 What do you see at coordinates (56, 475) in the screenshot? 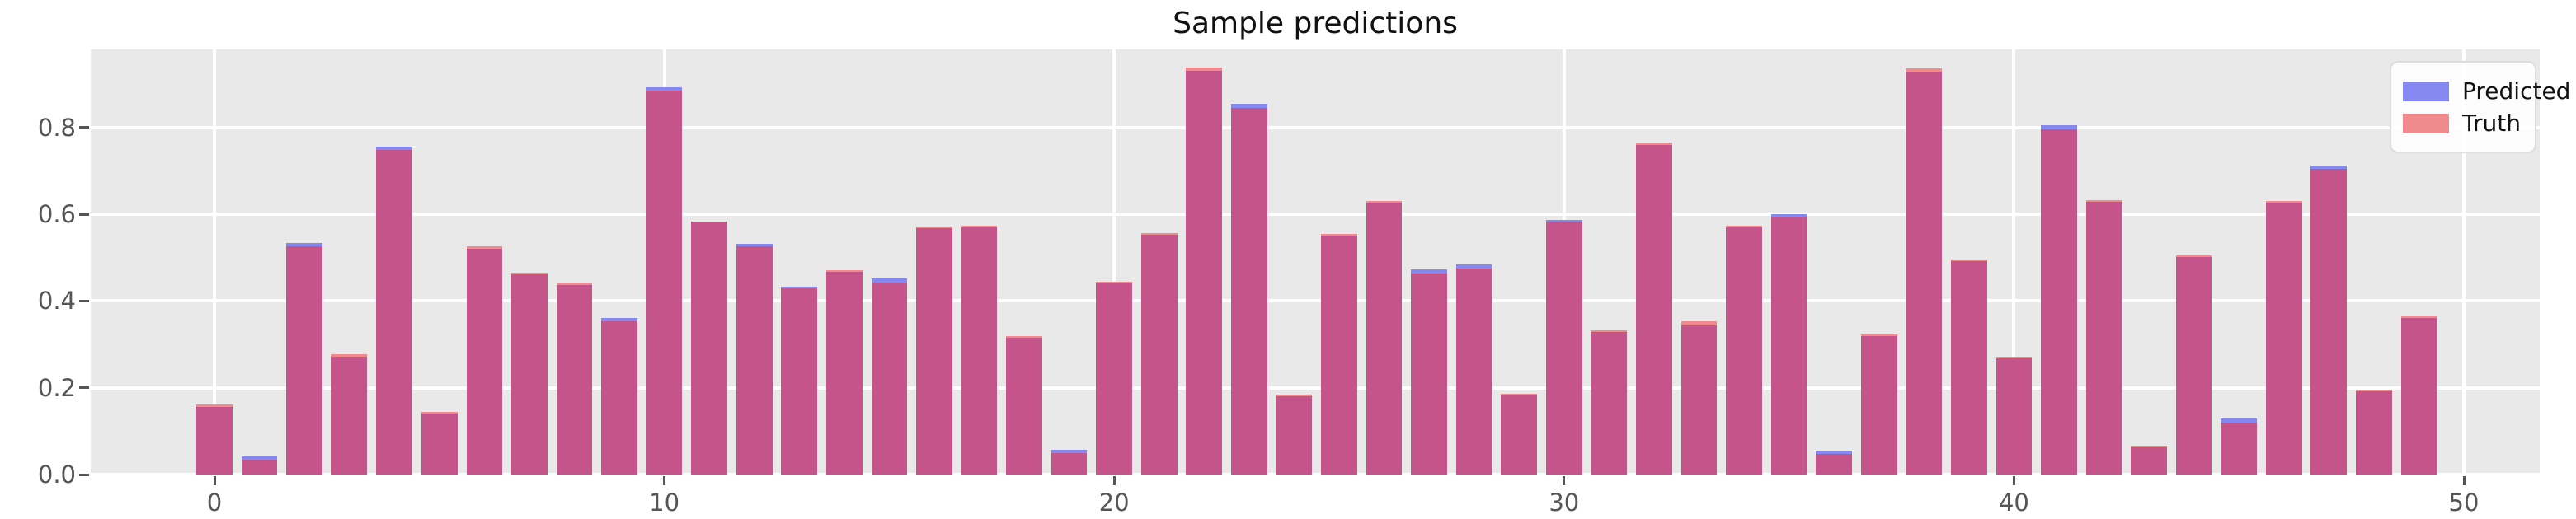
I see `y-tick-label: 0.0` at bounding box center [56, 475].